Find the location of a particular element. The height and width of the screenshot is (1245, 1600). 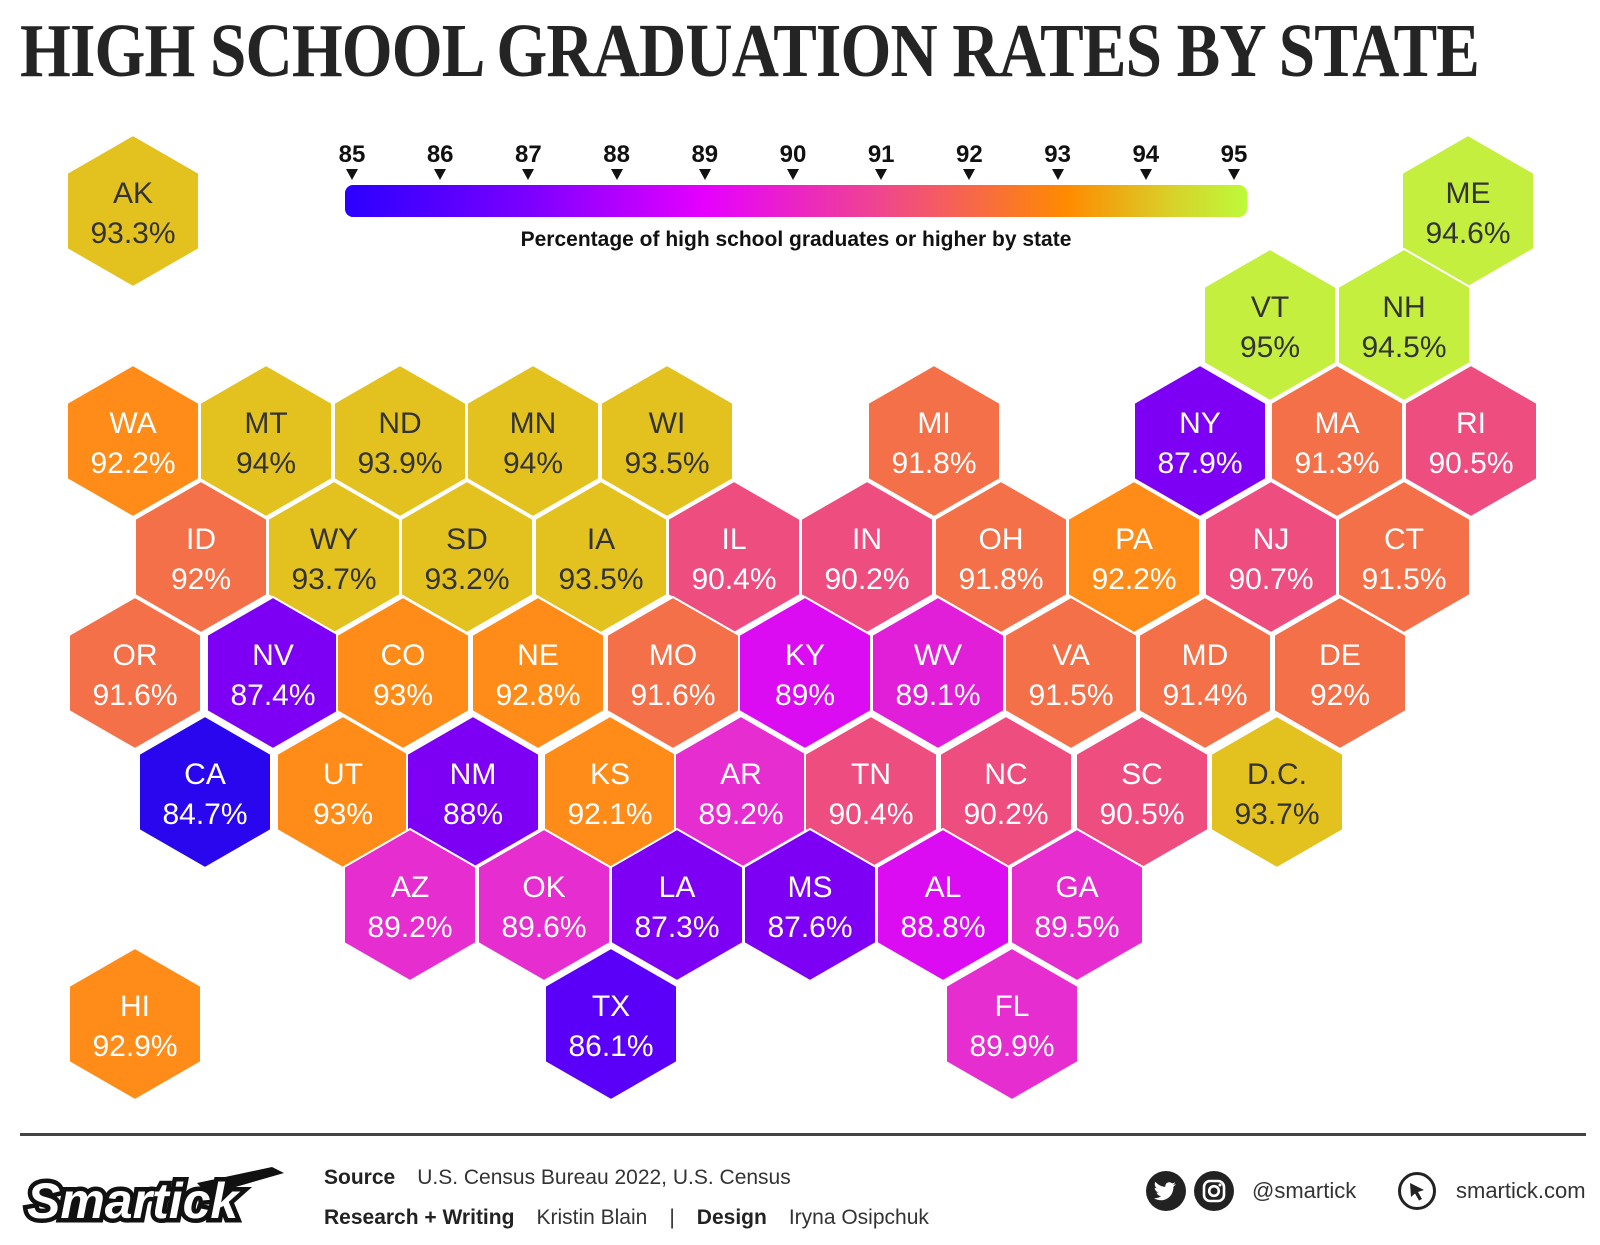

state-hex-ks: KS 92.1% is located at coordinates (610, 792).